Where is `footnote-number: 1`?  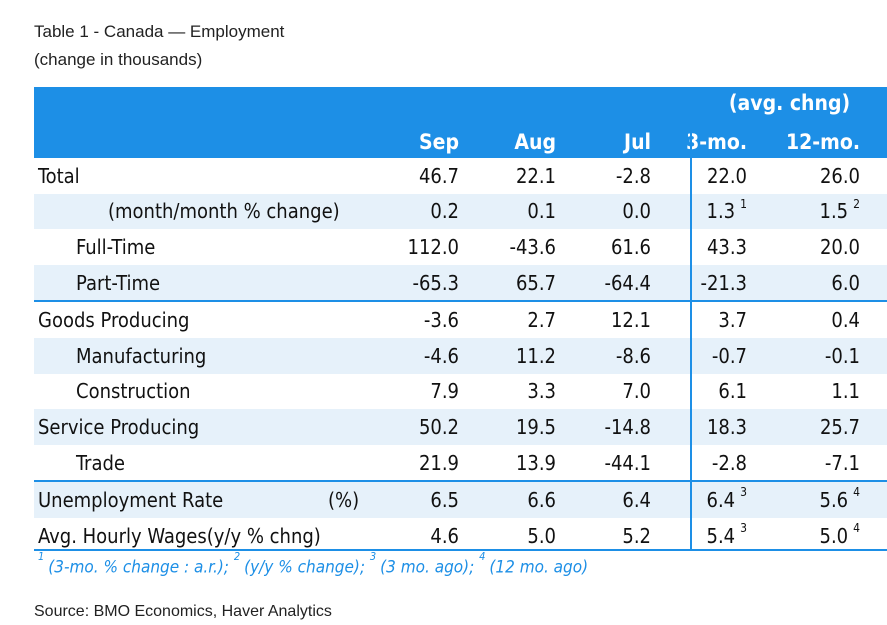 footnote-number: 1 is located at coordinates (41, 556).